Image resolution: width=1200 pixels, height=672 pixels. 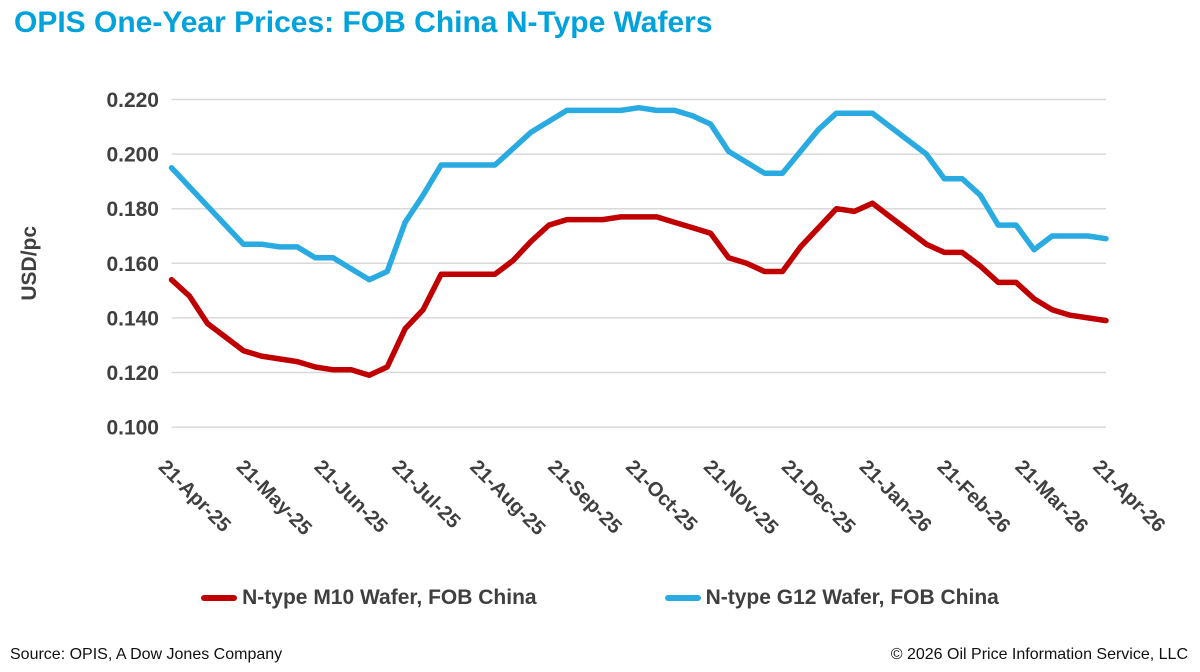 What do you see at coordinates (146, 654) in the screenshot?
I see `source-note: Source: OPIS, A Dow Jones Company` at bounding box center [146, 654].